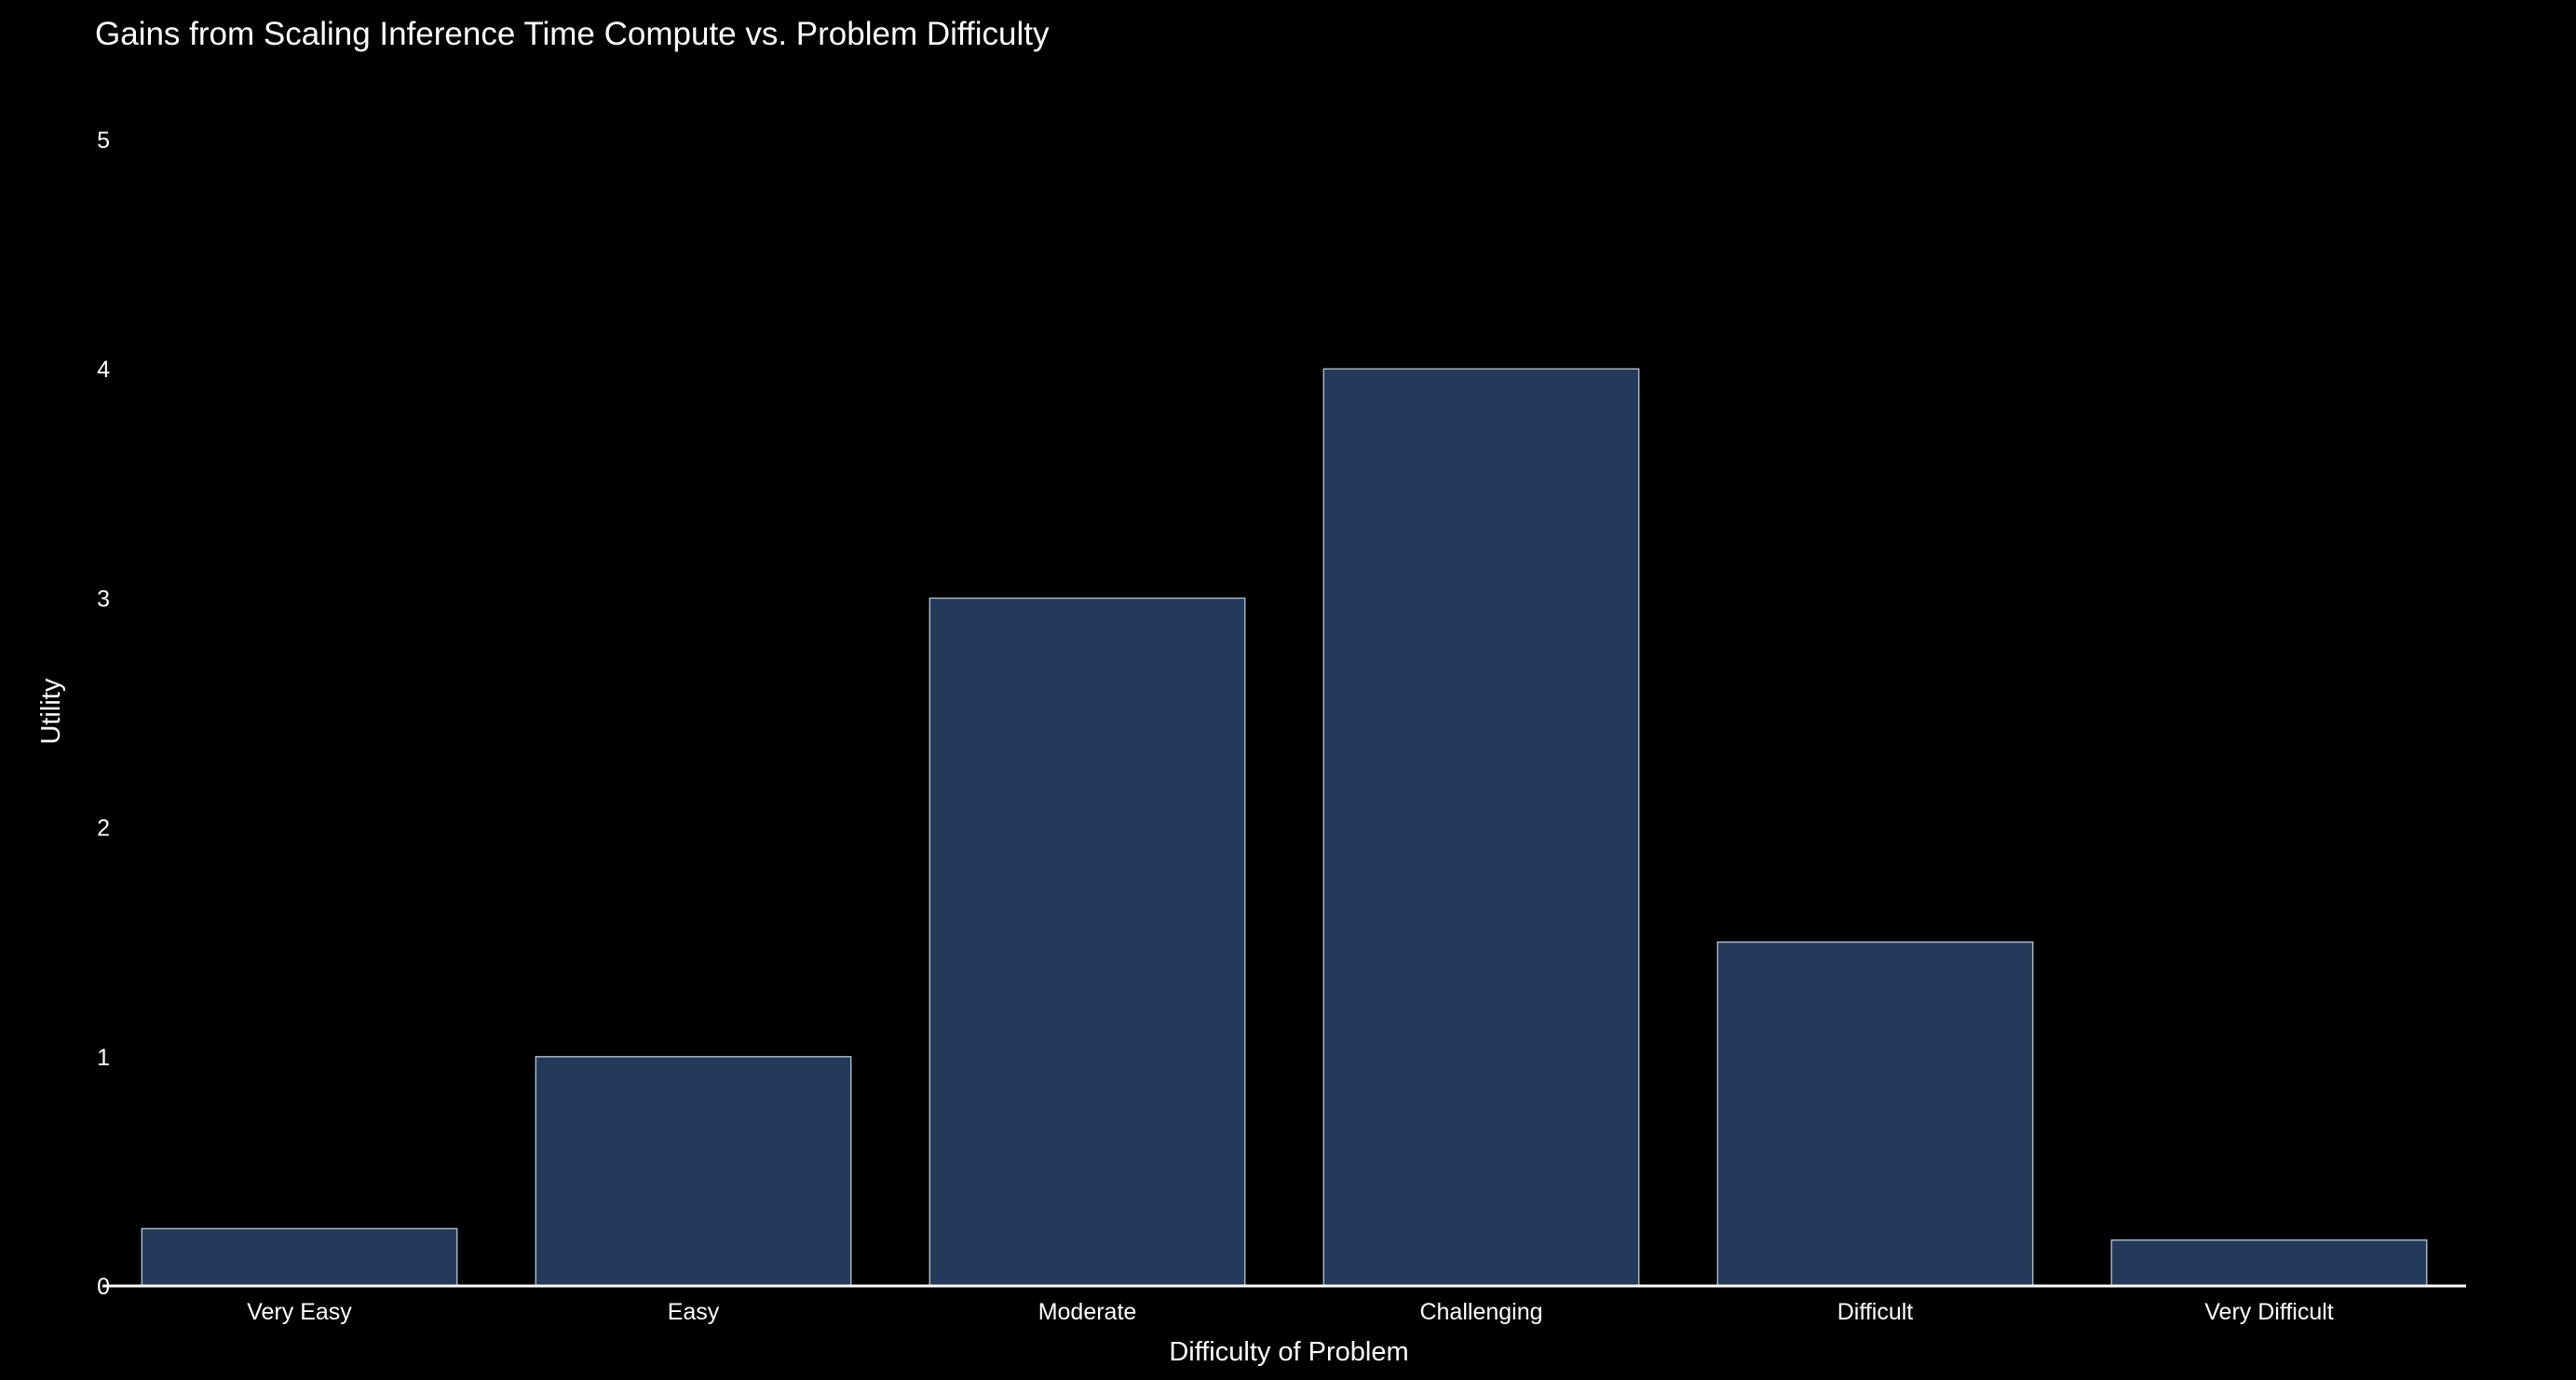 Image resolution: width=2576 pixels, height=1380 pixels. Describe the element at coordinates (1288, 1352) in the screenshot. I see `x-axis-title: Difficulty of Problem` at that location.